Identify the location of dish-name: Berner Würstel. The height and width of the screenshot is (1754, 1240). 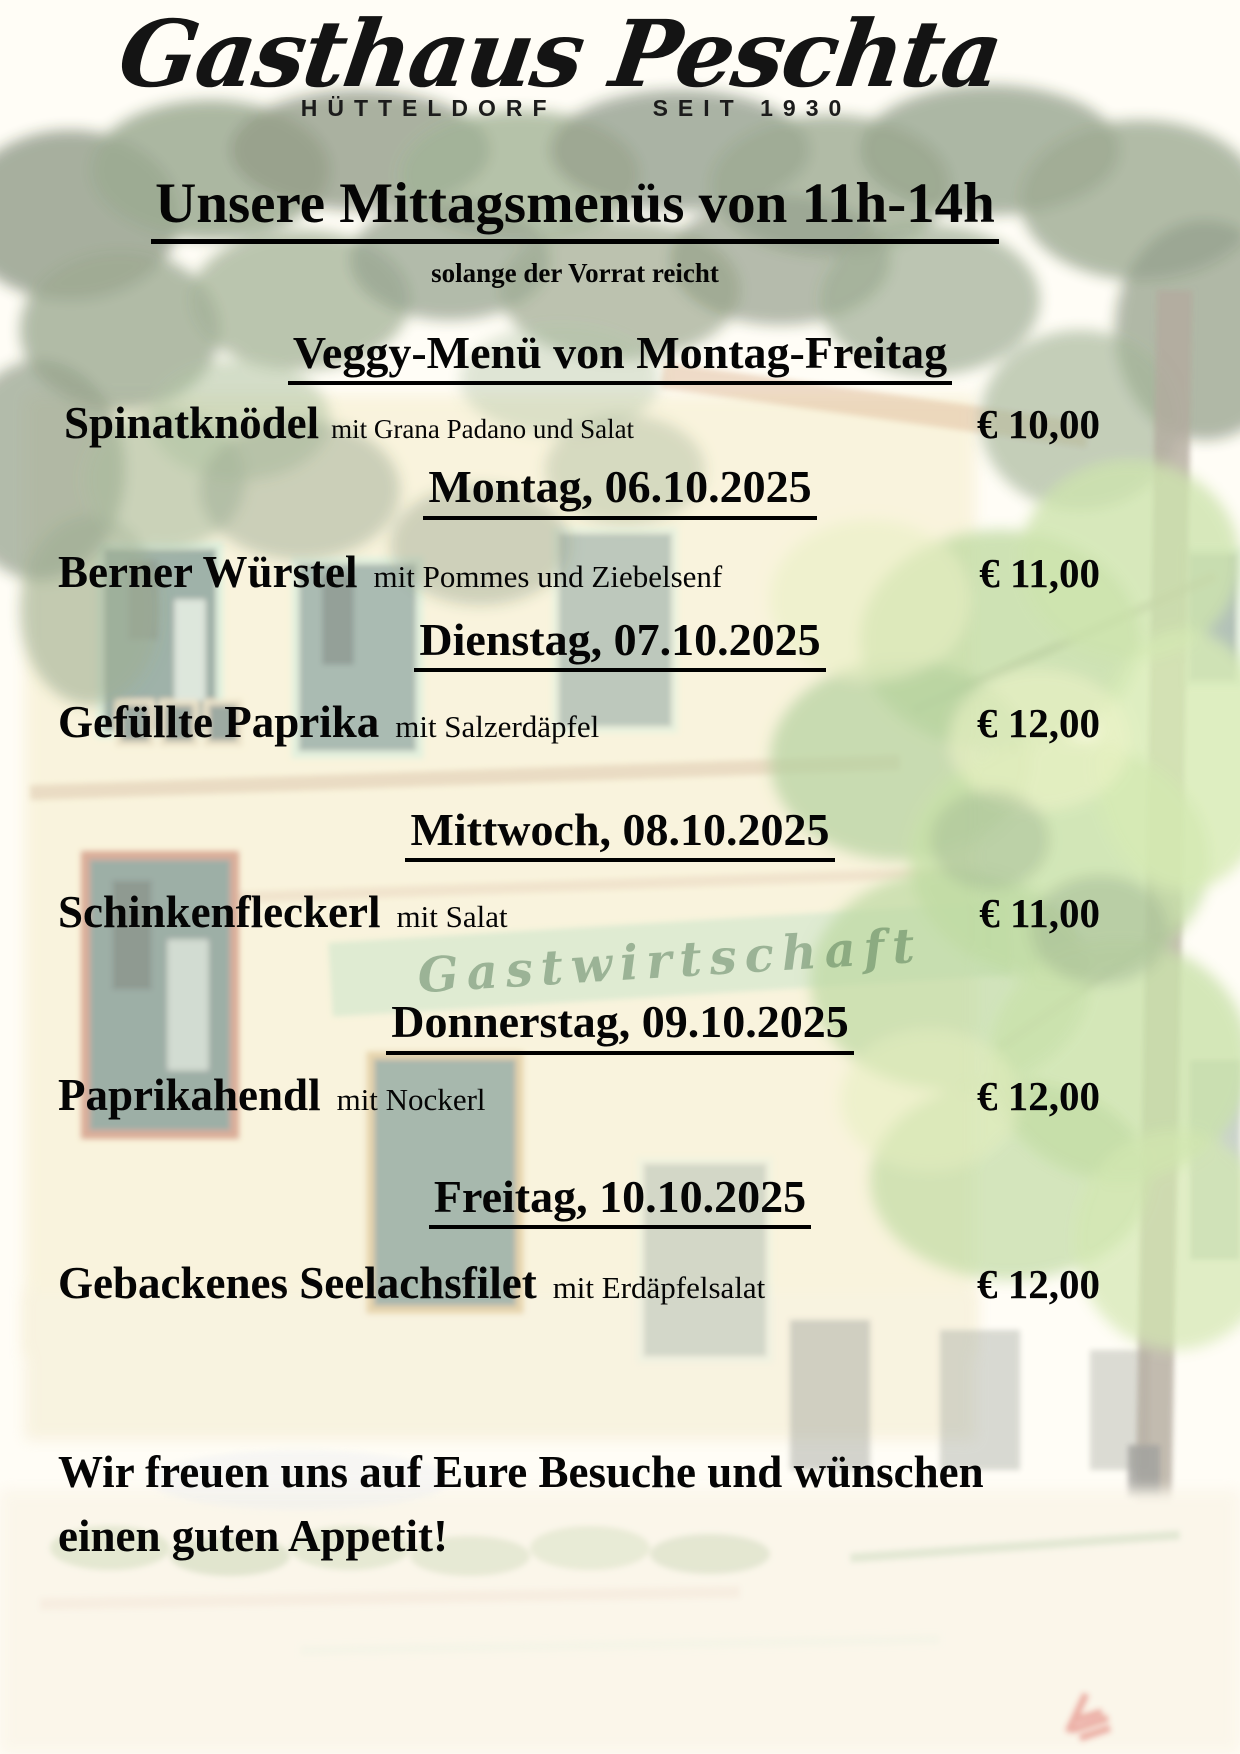
(208, 571).